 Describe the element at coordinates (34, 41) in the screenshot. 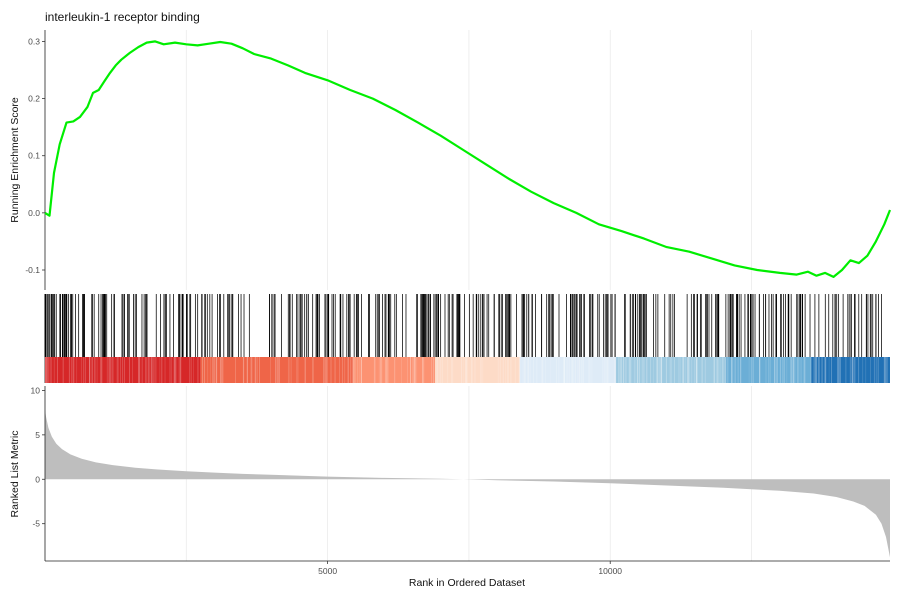

I see `es-y-tick-label: 0.3` at that location.